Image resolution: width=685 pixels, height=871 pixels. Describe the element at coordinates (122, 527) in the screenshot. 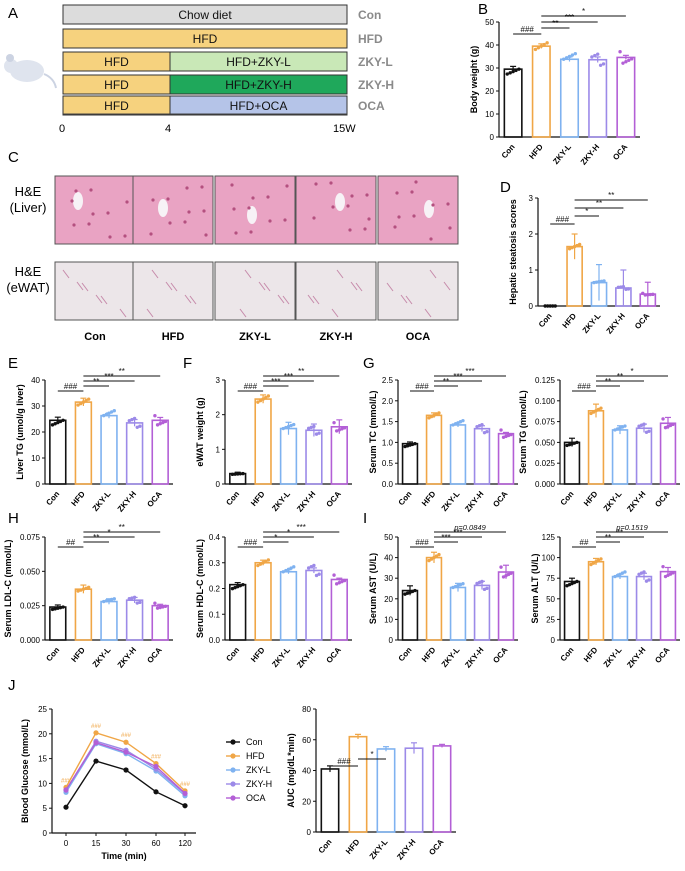

I see `significance-label: **` at that location.